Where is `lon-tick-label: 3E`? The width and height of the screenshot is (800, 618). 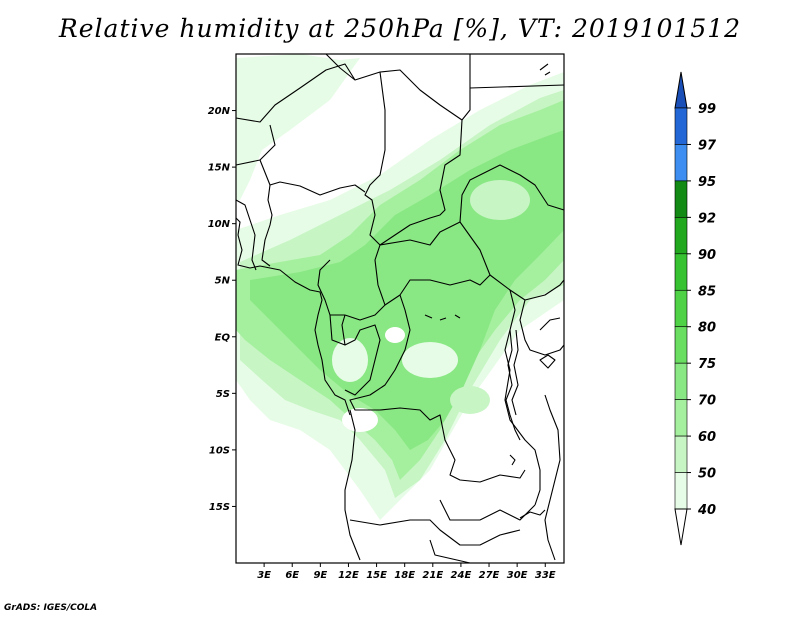 lon-tick-label: 3E is located at coordinates (264, 575).